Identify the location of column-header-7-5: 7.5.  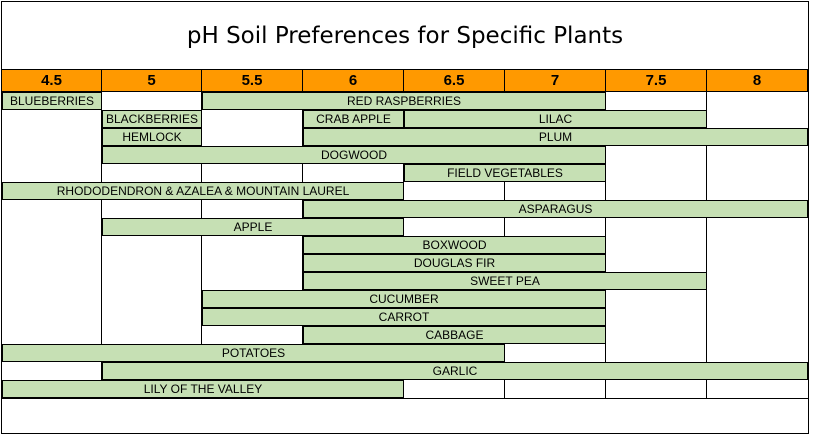
(656, 81).